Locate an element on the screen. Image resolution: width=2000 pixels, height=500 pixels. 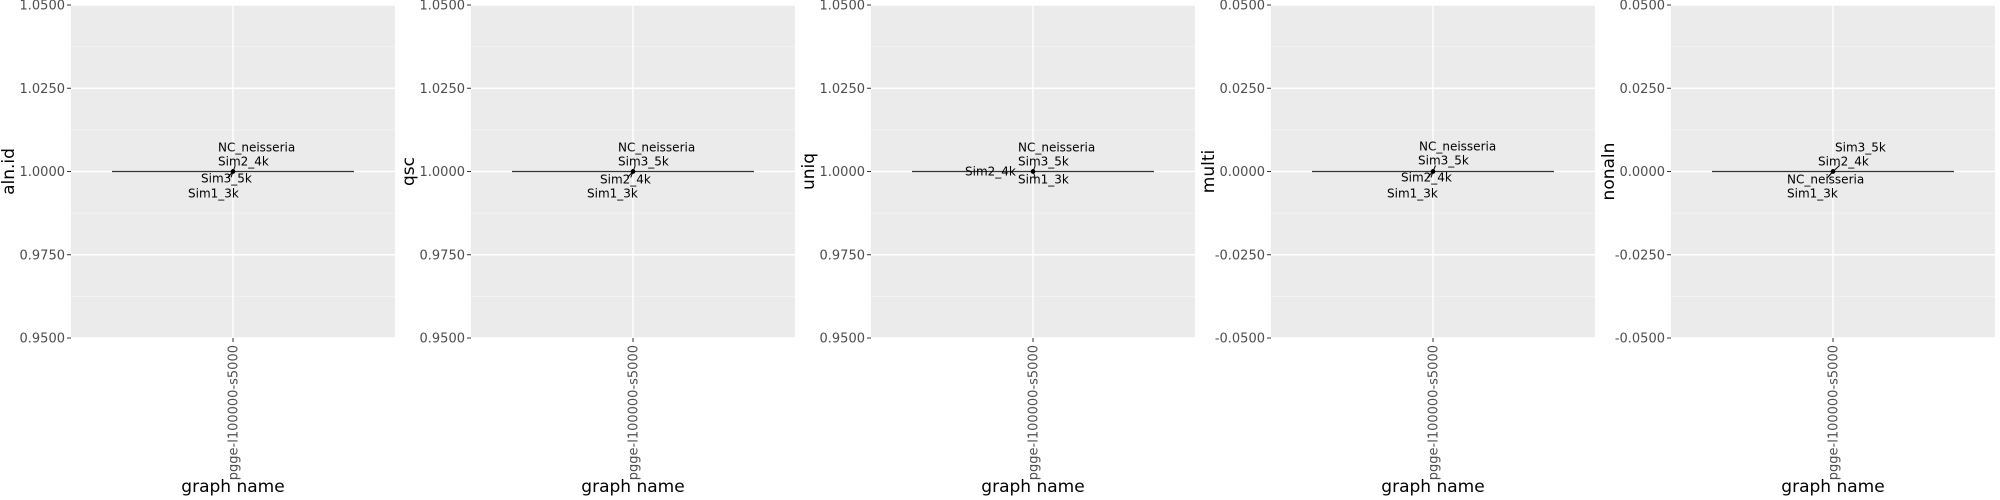
y-axis-title: qsc is located at coordinates (409, 171).